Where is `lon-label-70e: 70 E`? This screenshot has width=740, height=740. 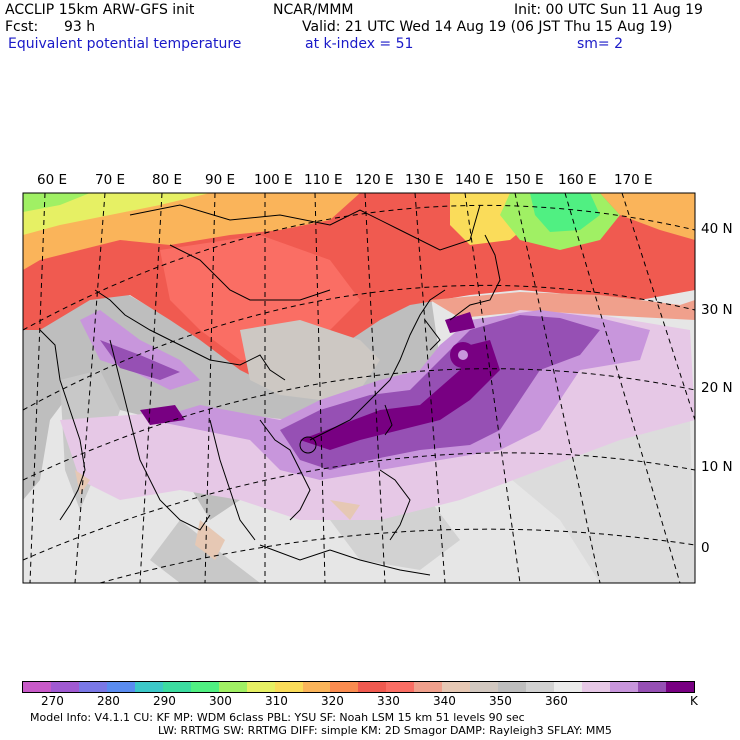 lon-label-70e: 70 E is located at coordinates (110, 180).